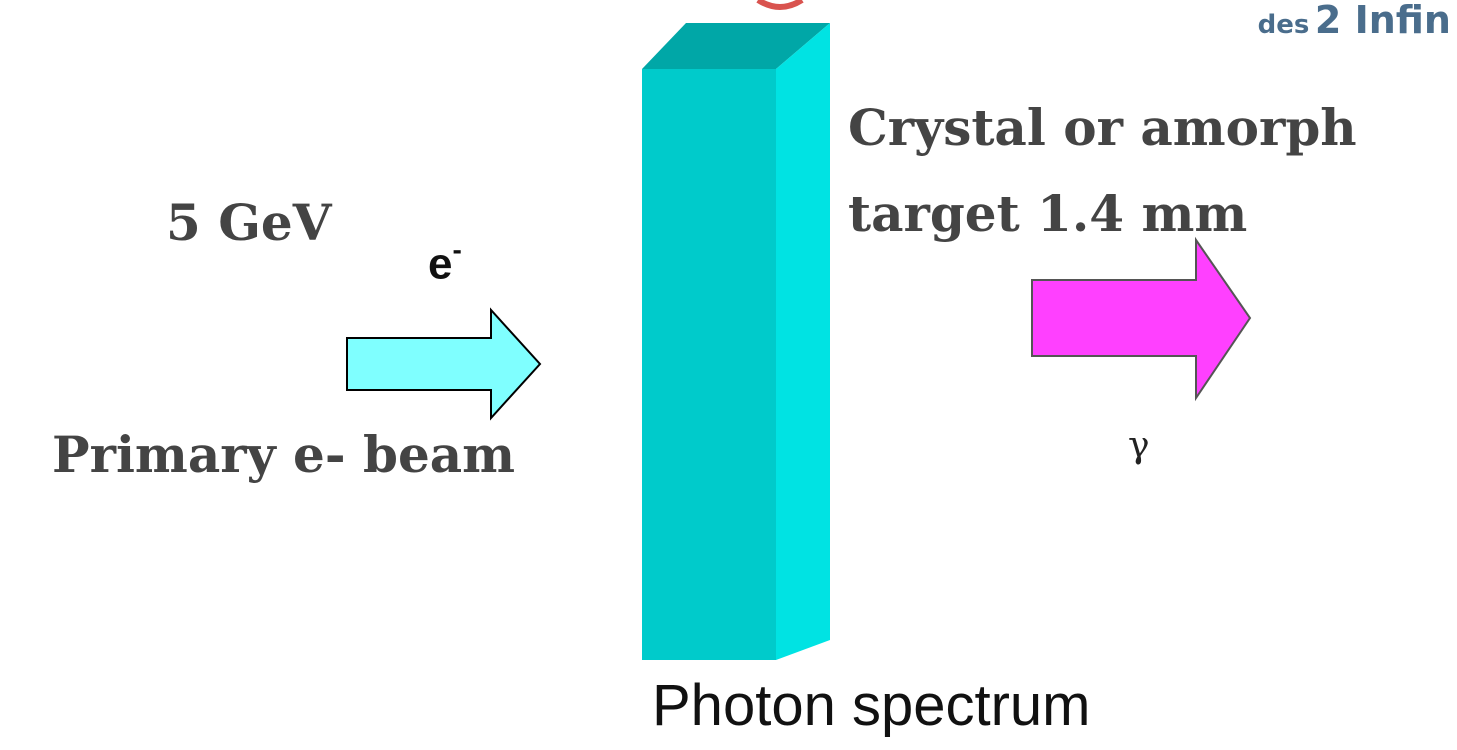  Describe the element at coordinates (780, 5) in the screenshot. I see `logo-accent-arc` at that location.